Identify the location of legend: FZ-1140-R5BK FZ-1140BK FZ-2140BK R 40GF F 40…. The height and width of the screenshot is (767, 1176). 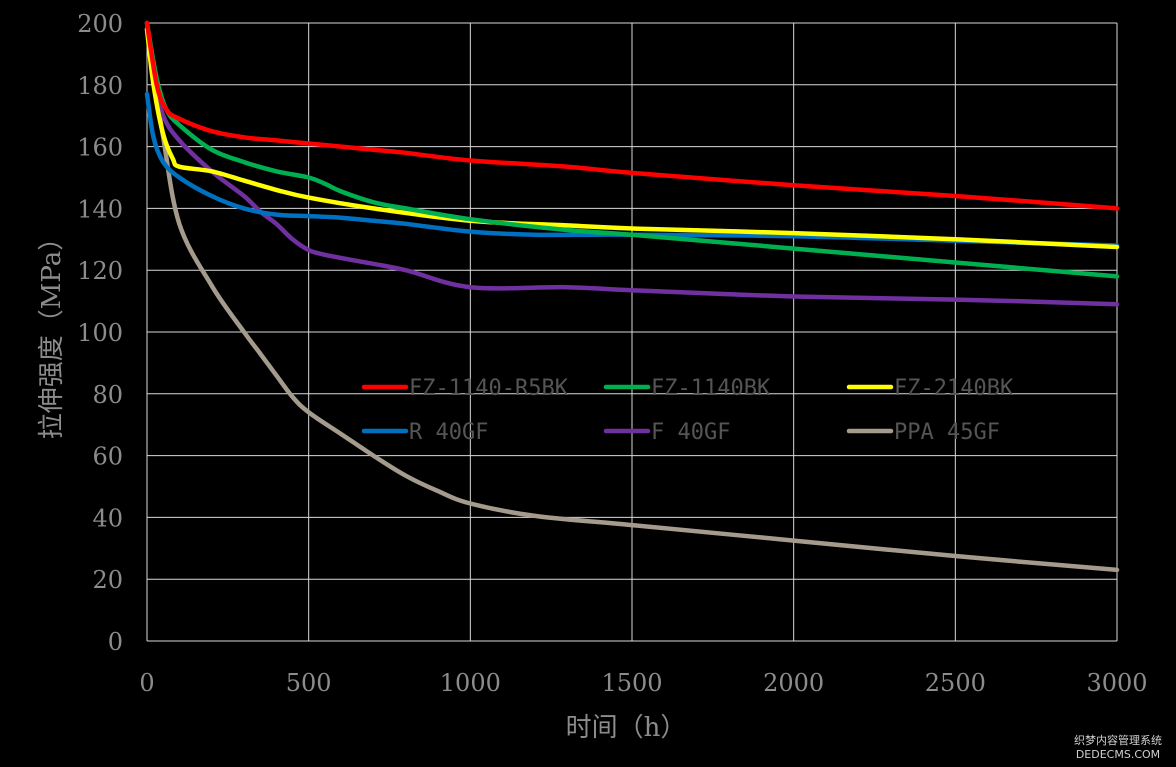
(687, 410).